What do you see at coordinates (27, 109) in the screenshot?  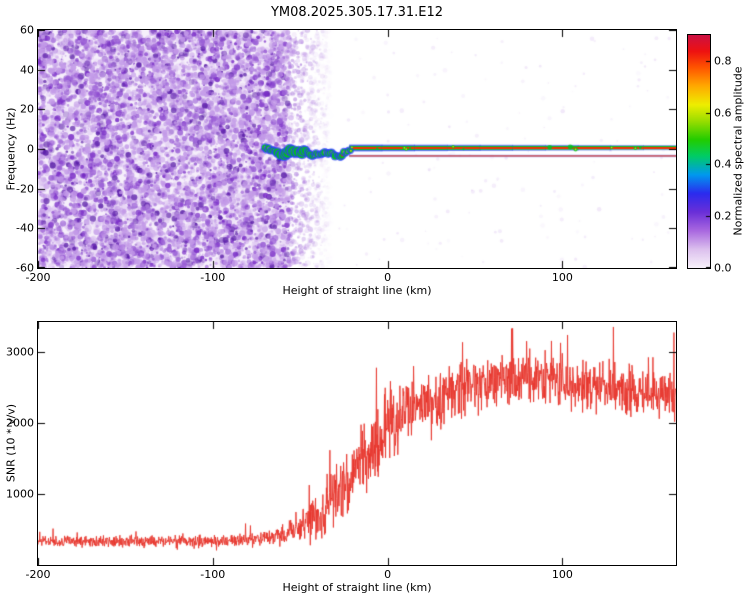 I see `spectrogram-y-tick-label: 20` at bounding box center [27, 109].